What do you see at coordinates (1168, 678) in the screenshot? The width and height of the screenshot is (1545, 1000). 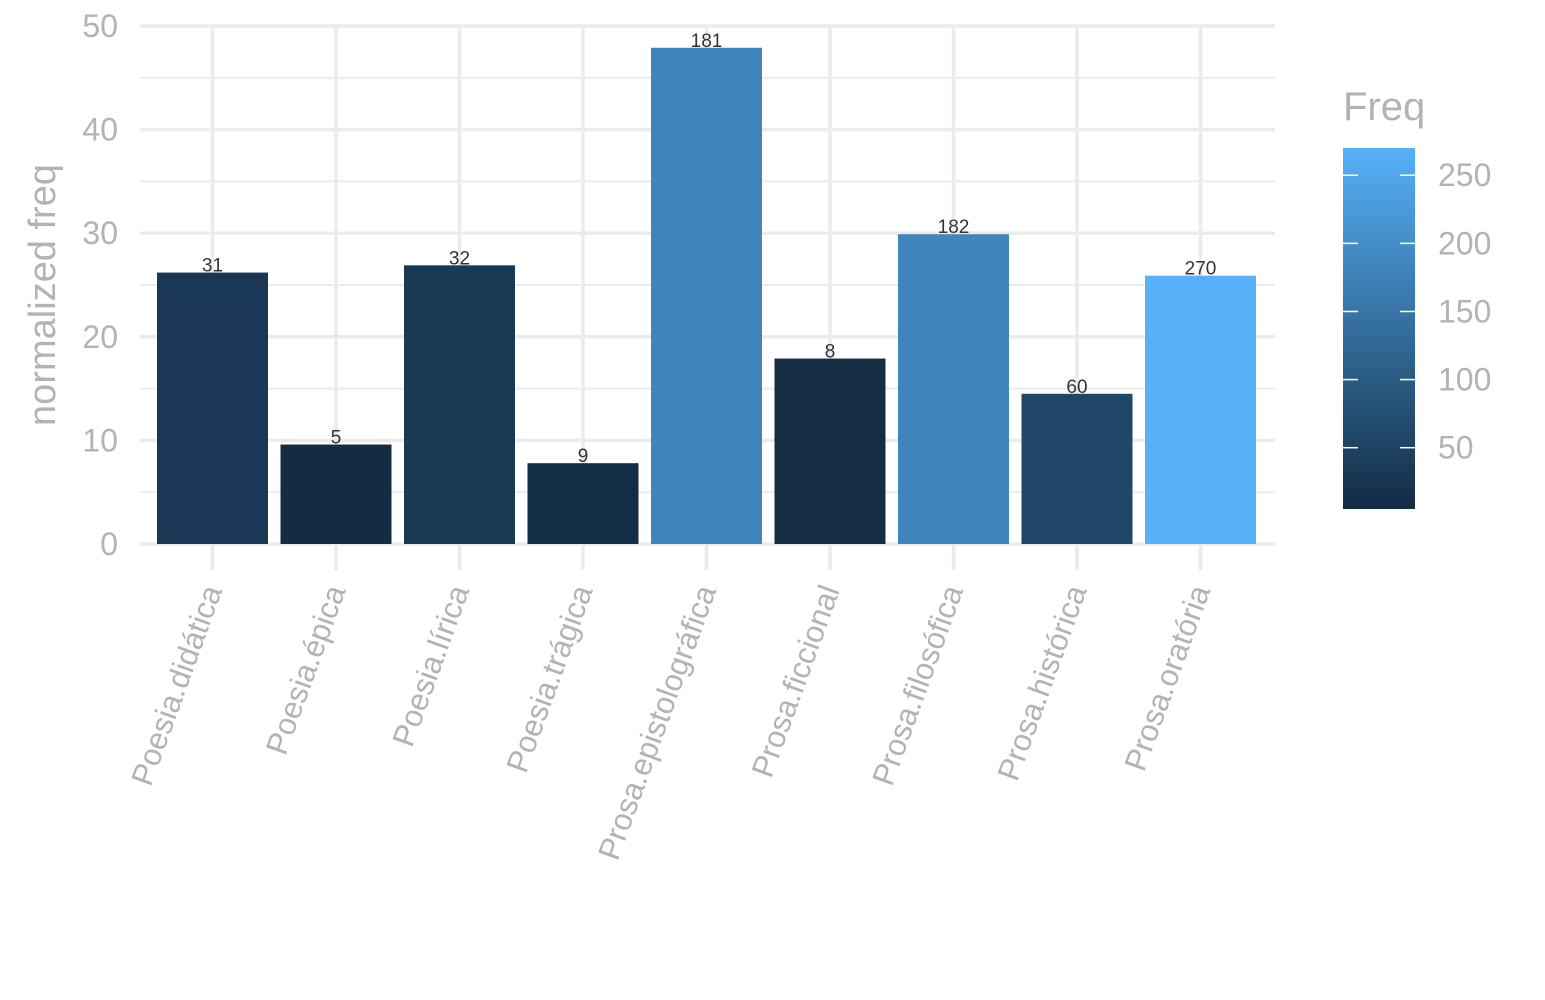 I see `x-tick-label: Prosa.oratória` at bounding box center [1168, 678].